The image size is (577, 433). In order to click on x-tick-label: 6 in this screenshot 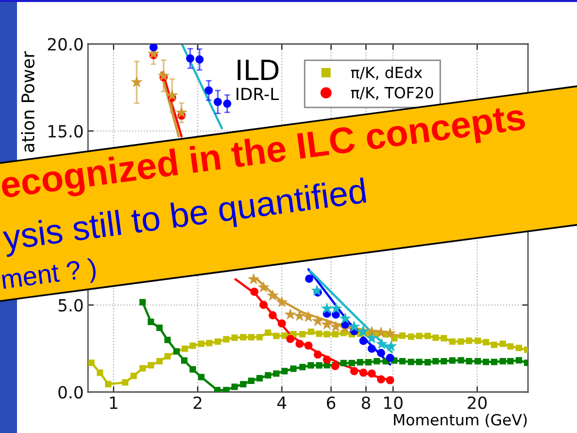, I will do `click(331, 403)`.